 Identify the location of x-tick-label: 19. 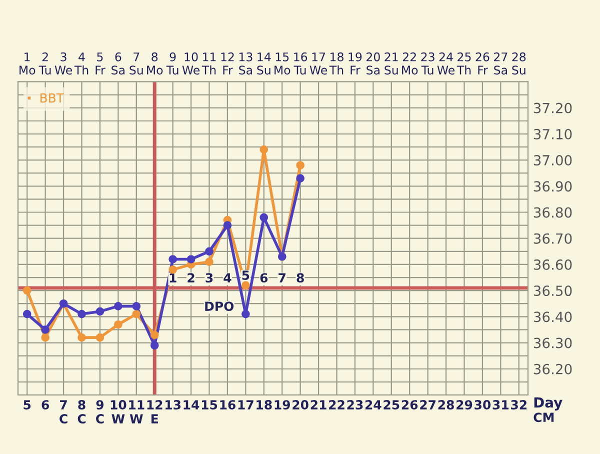
(282, 405).